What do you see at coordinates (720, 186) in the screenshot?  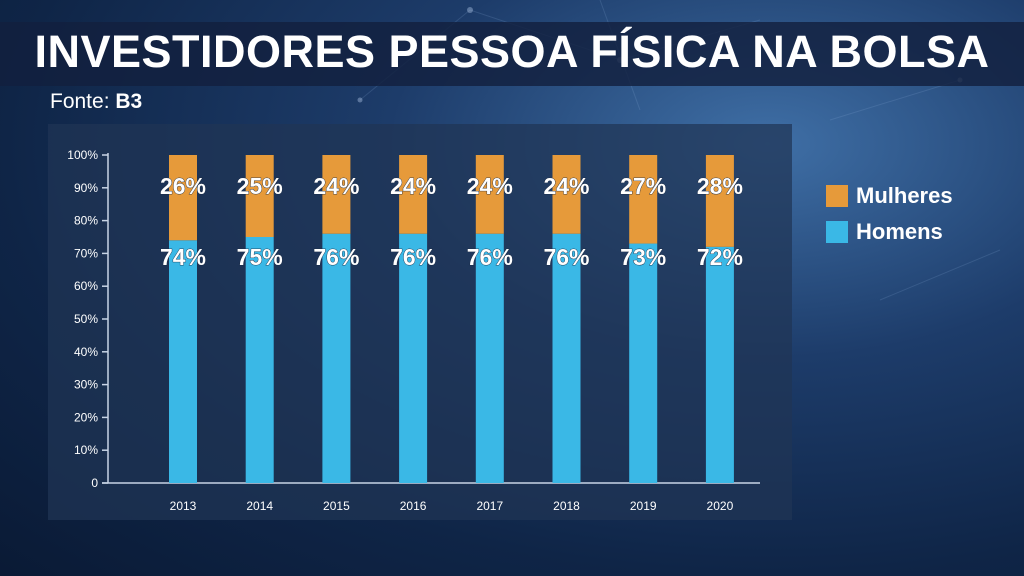 I see `data-label-mulheres: 28%` at bounding box center [720, 186].